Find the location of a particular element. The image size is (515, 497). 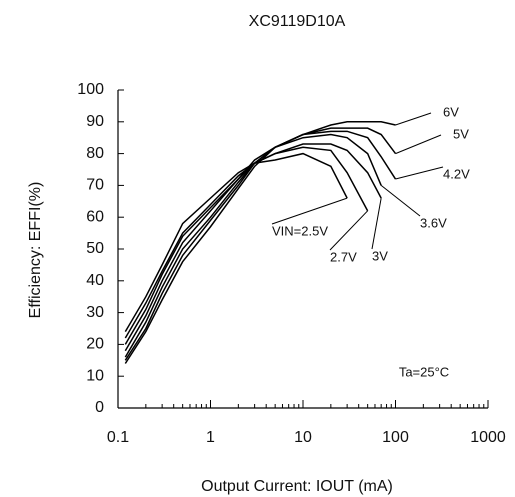

chart-title: XC9119D10A is located at coordinates (297, 21).